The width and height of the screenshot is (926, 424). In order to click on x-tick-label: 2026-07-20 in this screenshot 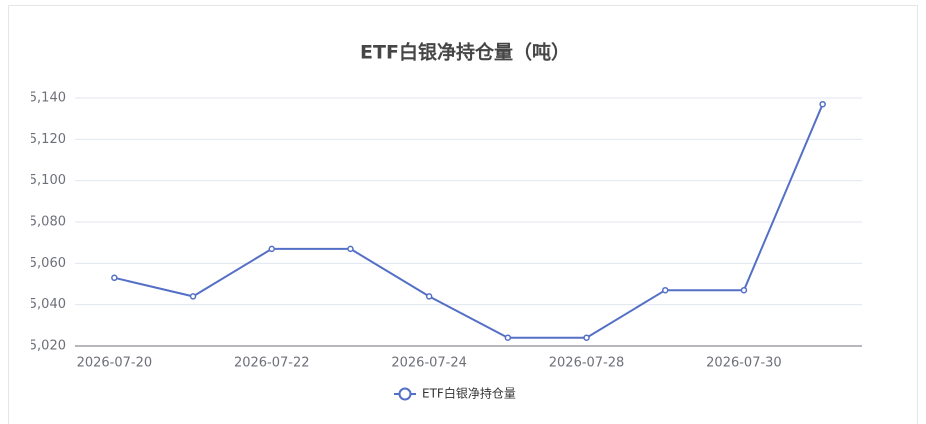, I will do `click(115, 363)`.